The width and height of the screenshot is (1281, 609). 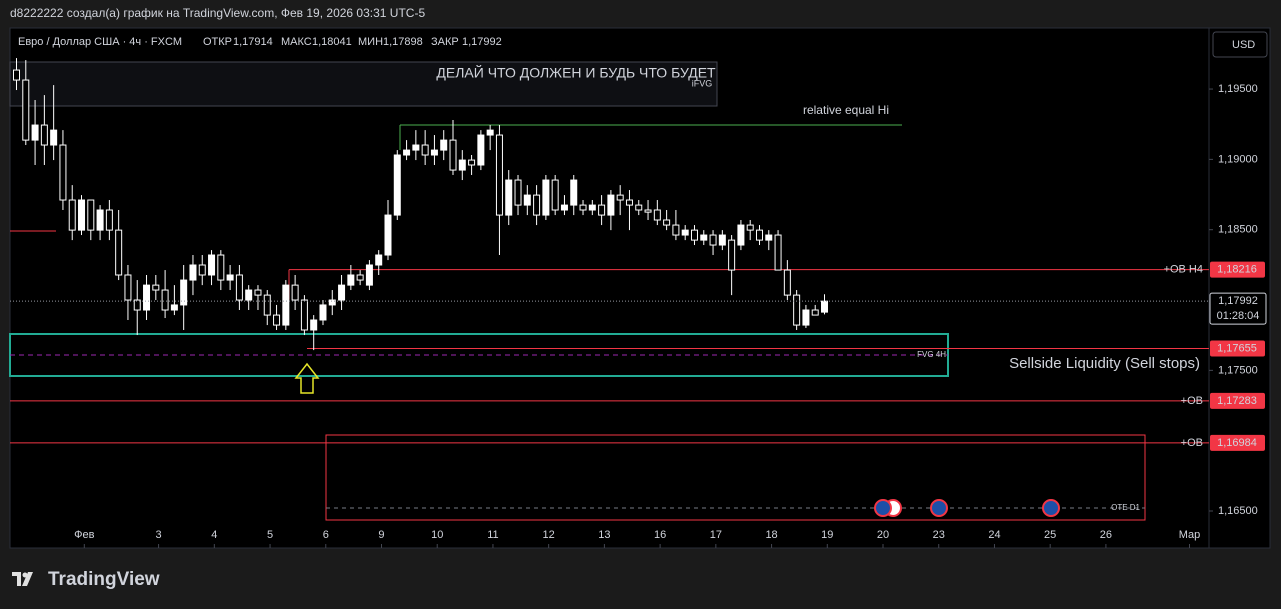 I want to click on events, so click(x=967, y=508).